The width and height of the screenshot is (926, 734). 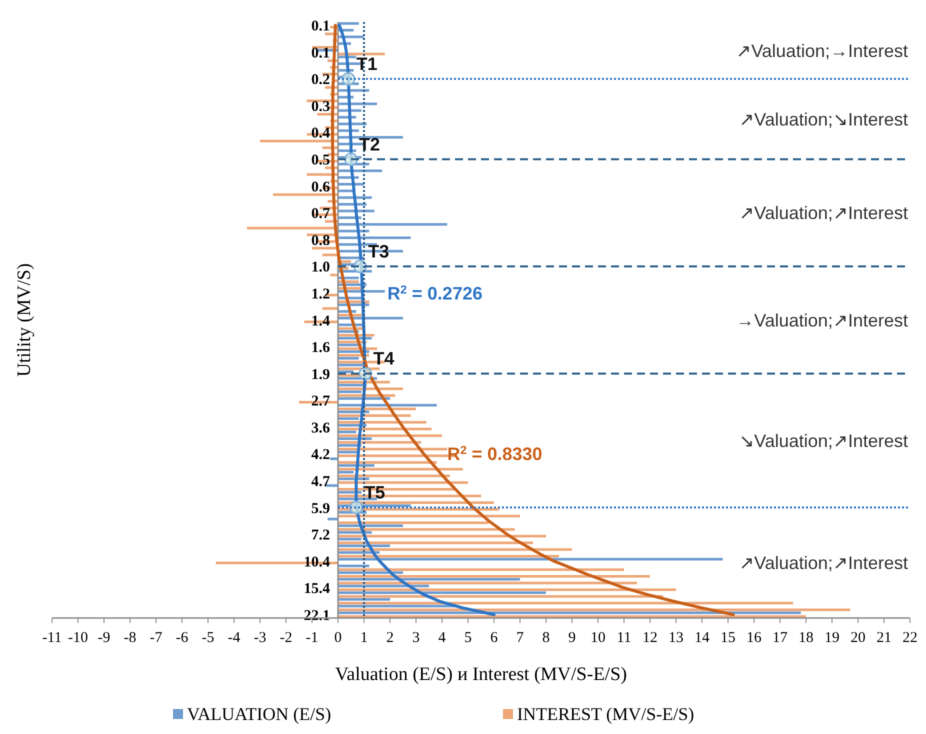 What do you see at coordinates (822, 50) in the screenshot?
I see `annotation: ↗Valuation;→Interest` at bounding box center [822, 50].